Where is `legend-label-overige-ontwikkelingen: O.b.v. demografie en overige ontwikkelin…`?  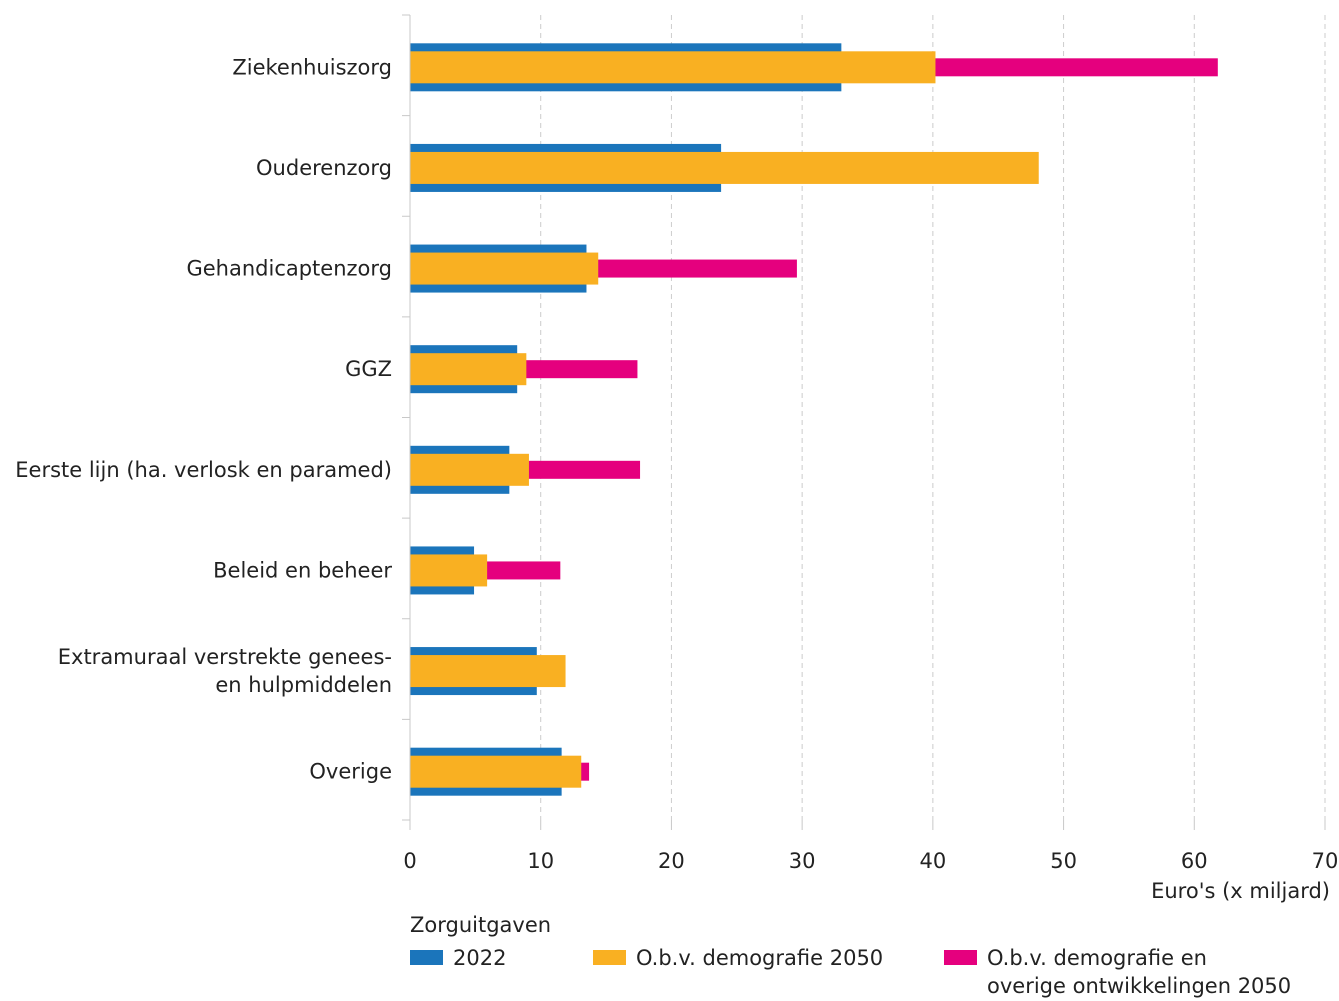 legend-label-overige-ontwikkelingen: O.b.v. demografie en overige ontwikkelin… is located at coordinates (1139, 972).